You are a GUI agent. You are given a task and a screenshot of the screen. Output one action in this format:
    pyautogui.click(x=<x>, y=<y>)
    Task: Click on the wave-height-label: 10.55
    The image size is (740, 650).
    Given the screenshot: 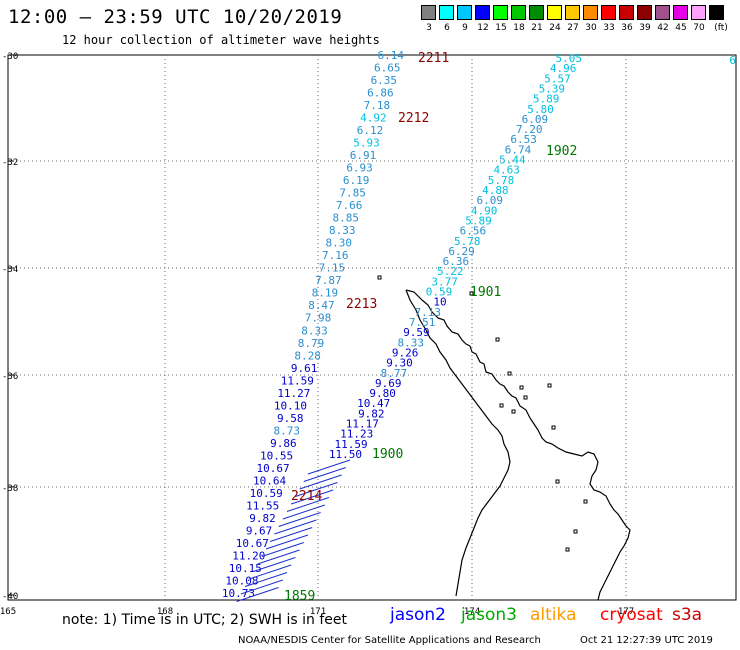 What is the action you would take?
    pyautogui.click(x=276, y=455)
    